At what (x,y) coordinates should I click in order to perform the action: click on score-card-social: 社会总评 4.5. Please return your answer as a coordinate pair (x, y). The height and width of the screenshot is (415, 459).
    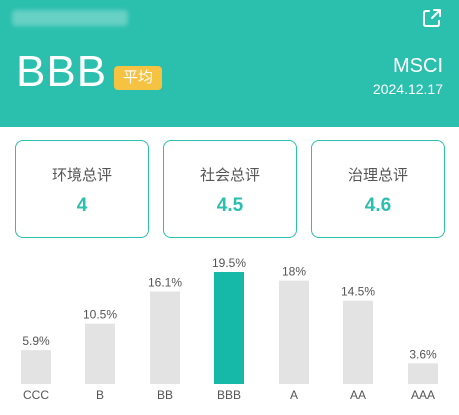
    Looking at the image, I should click on (230, 189).